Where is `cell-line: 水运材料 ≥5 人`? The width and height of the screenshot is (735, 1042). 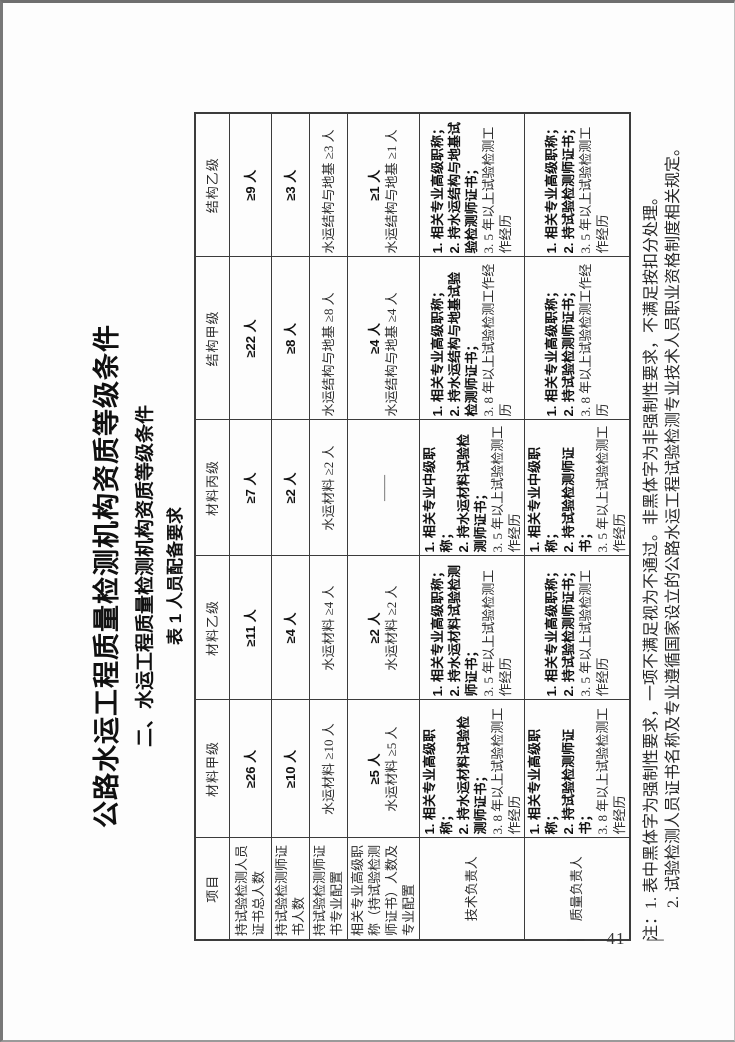
cell-line: 水运材料 ≥5 人 is located at coordinates (391, 769).